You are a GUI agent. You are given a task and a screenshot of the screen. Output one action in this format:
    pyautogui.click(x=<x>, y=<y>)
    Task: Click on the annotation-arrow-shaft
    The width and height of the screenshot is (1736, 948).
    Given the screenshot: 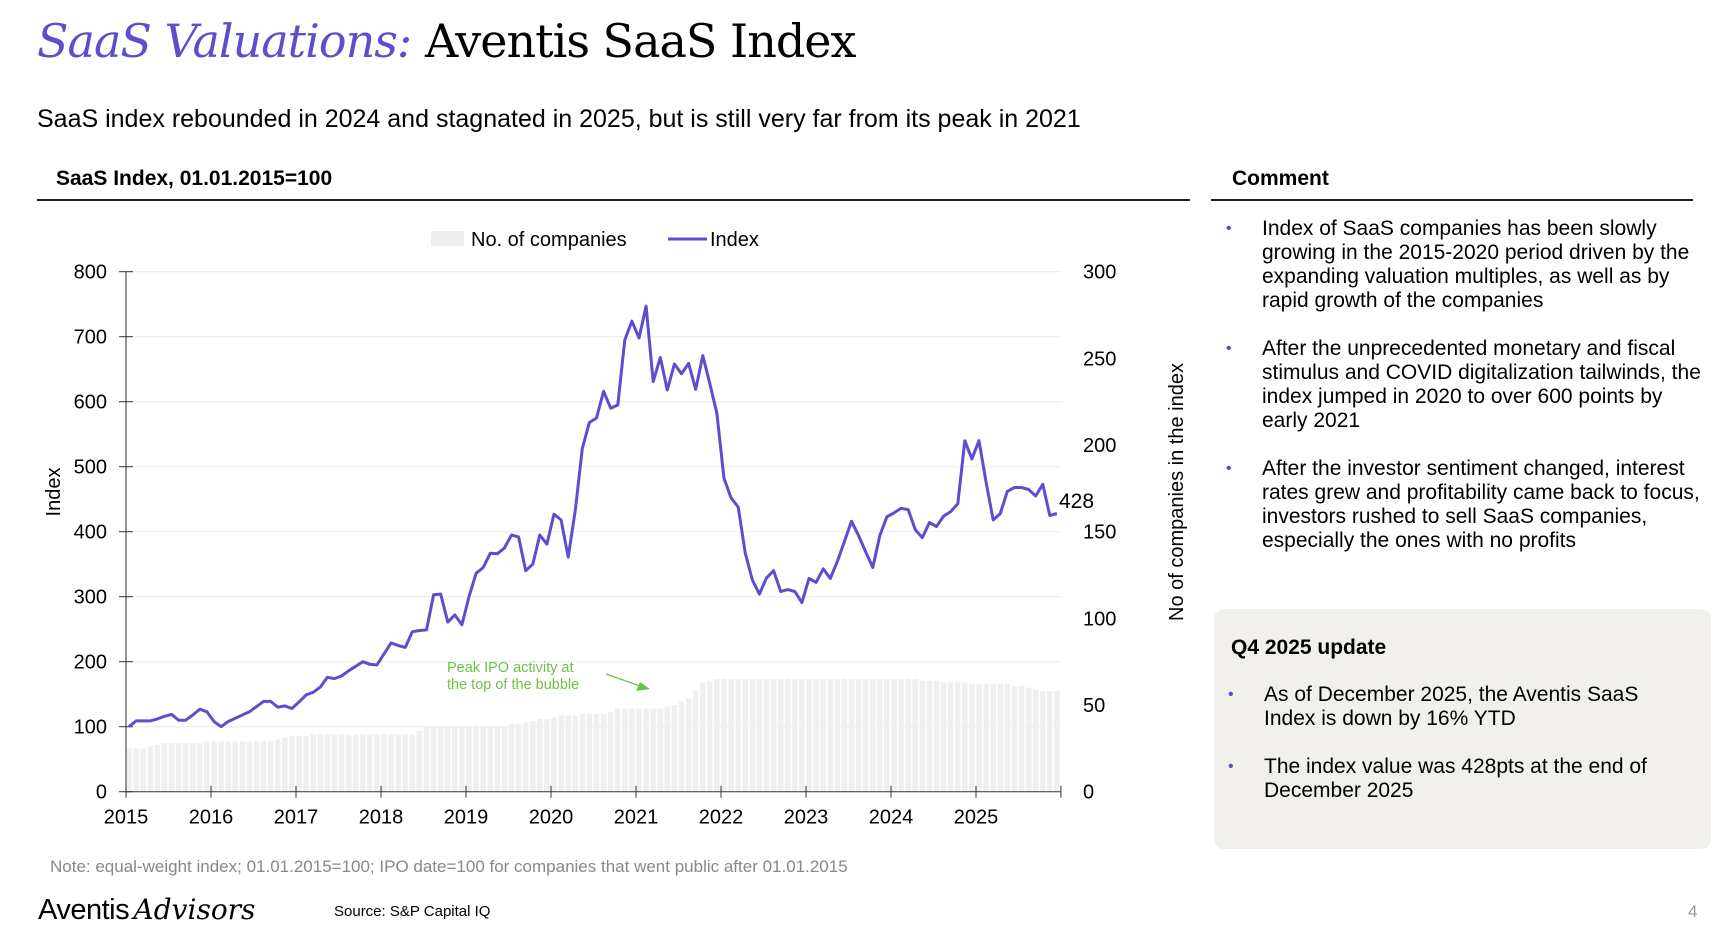 What is the action you would take?
    pyautogui.click(x=623, y=680)
    